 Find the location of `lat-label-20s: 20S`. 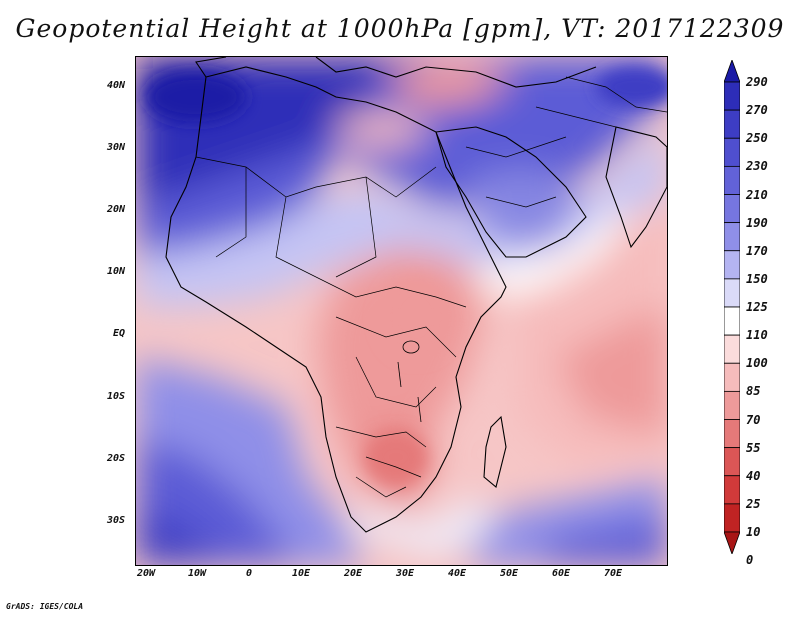

lat-label-20s: 20S is located at coordinates (116, 458).